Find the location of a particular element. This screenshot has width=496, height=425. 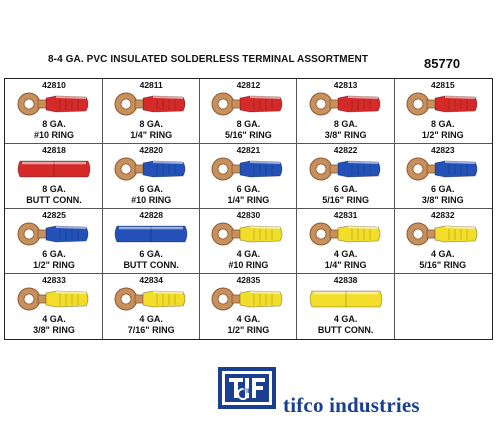

terminal-item-42821: 42821 6 GA. 1/4" RING is located at coordinates (248, 176).